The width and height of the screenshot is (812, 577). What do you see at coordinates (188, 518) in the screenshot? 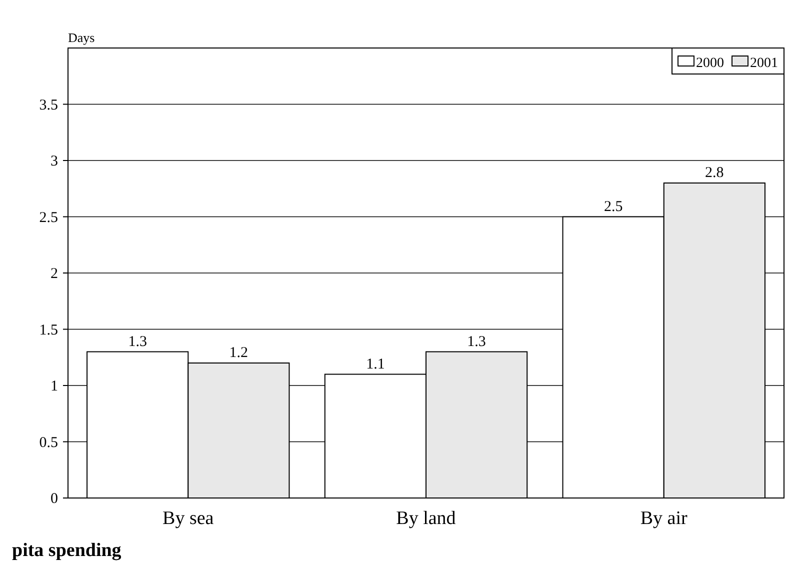
I see `x-tick-label: By sea` at bounding box center [188, 518].